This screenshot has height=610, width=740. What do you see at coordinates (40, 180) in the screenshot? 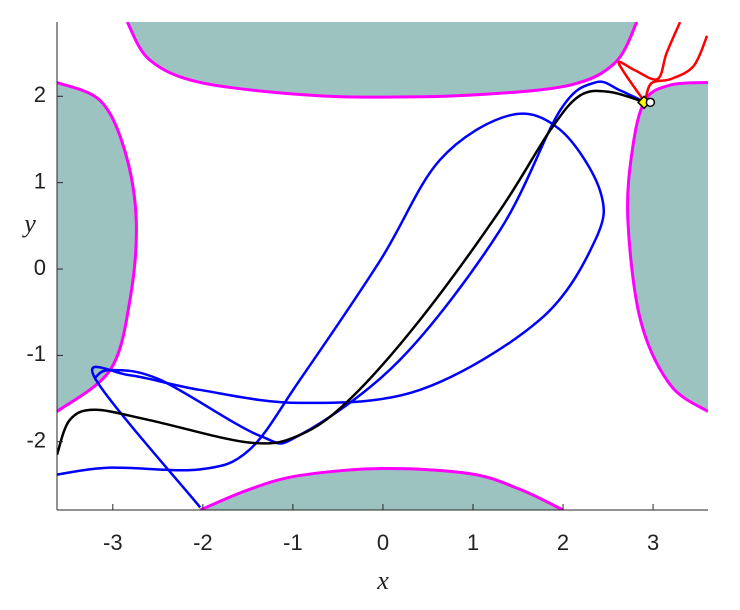
I see `y-tick-label: 1` at bounding box center [40, 180].